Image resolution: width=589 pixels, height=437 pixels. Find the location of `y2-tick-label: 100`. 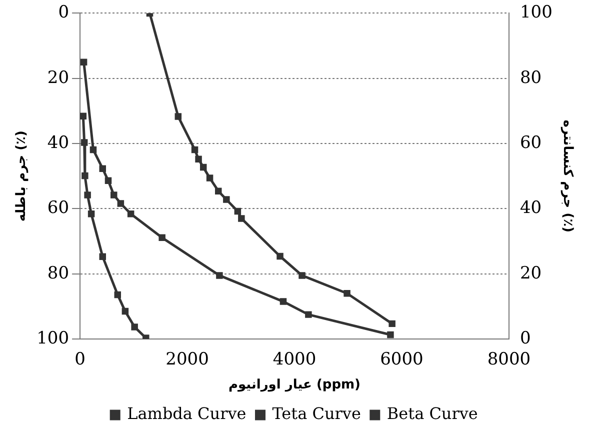

y2-tick-label: 100 is located at coordinates (536, 12).